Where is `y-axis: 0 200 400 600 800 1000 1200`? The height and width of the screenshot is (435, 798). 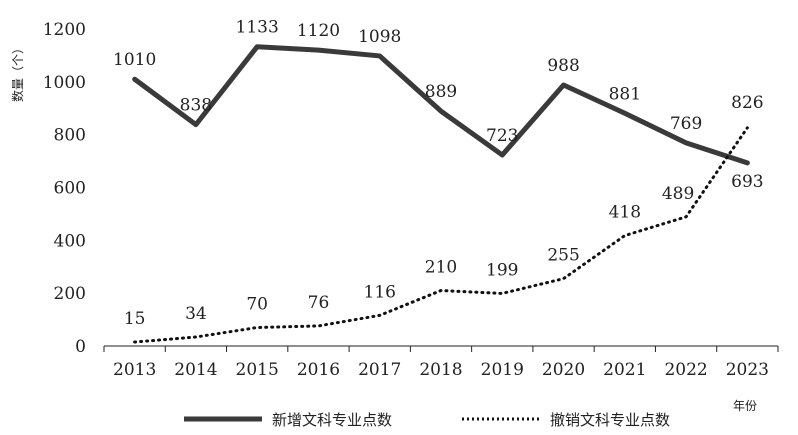
y-axis: 0 200 400 600 800 1000 1200 is located at coordinates (64, 188).